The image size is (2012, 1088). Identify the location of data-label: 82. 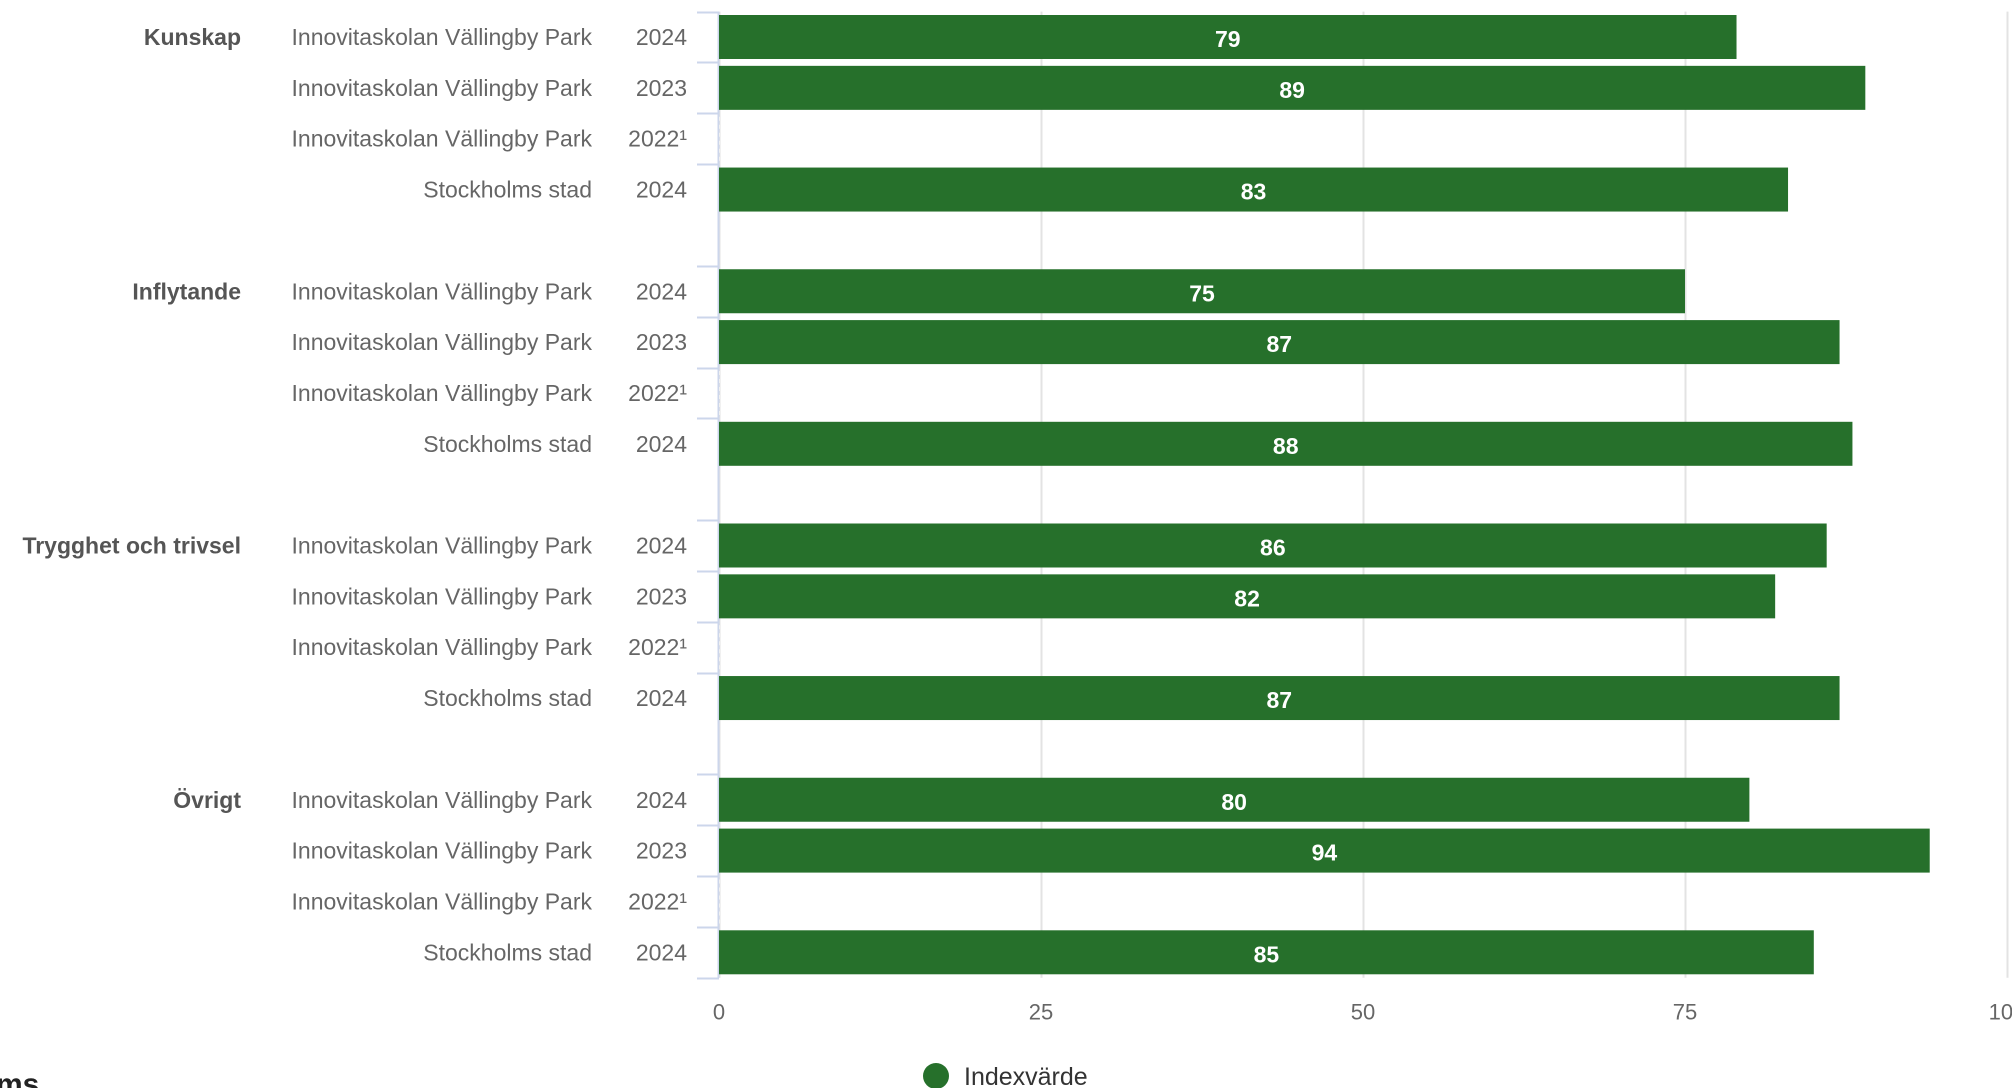
(1247, 598).